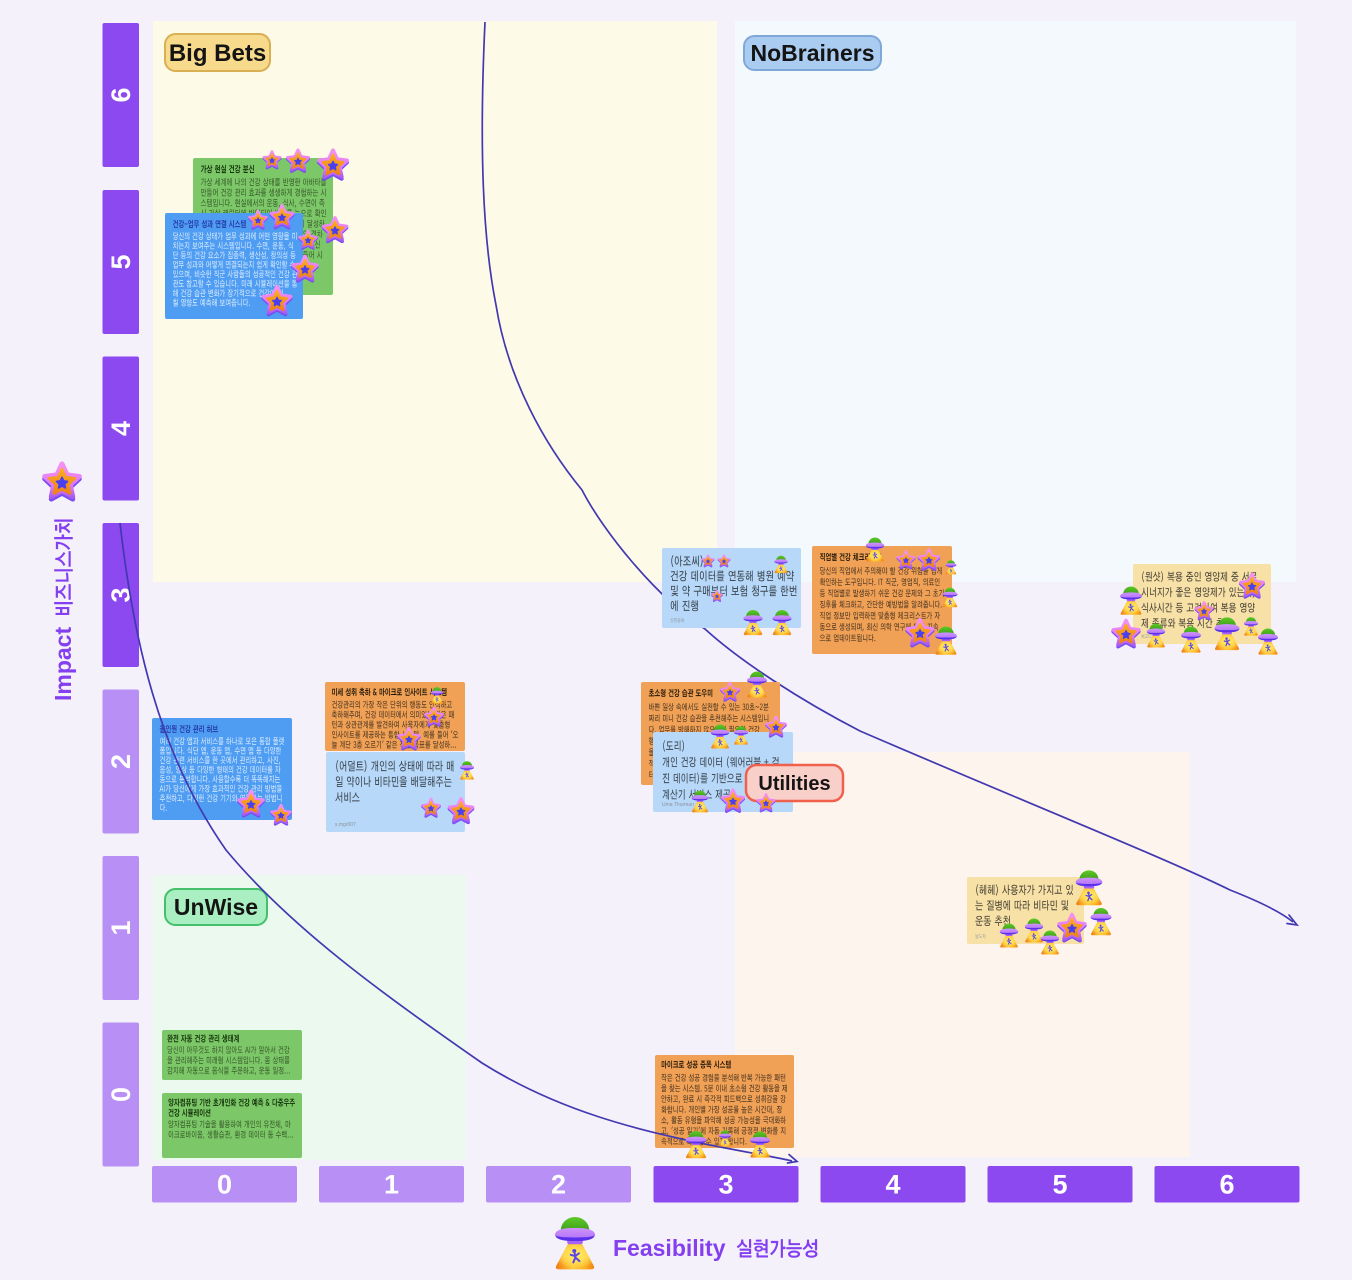 The height and width of the screenshot is (1280, 1352). What do you see at coordinates (813, 53) in the screenshot?
I see `svg-text: NoBrainers` at bounding box center [813, 53].